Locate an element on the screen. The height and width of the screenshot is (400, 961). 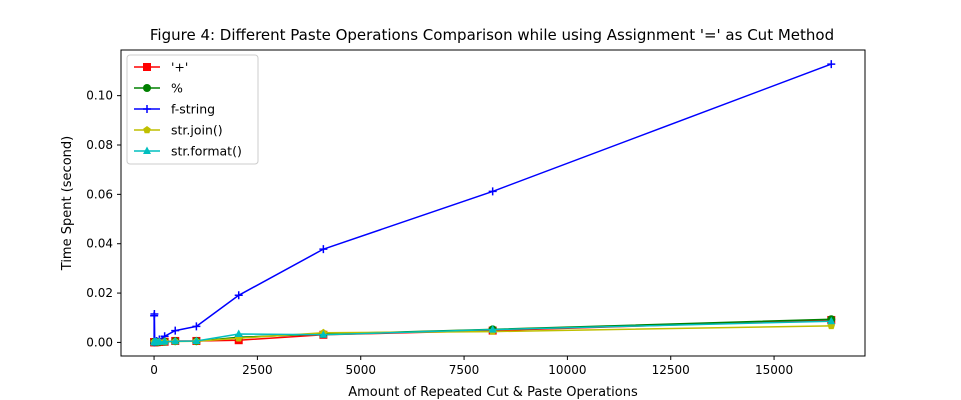
y-tick-label: 0.08 is located at coordinates (99, 145).